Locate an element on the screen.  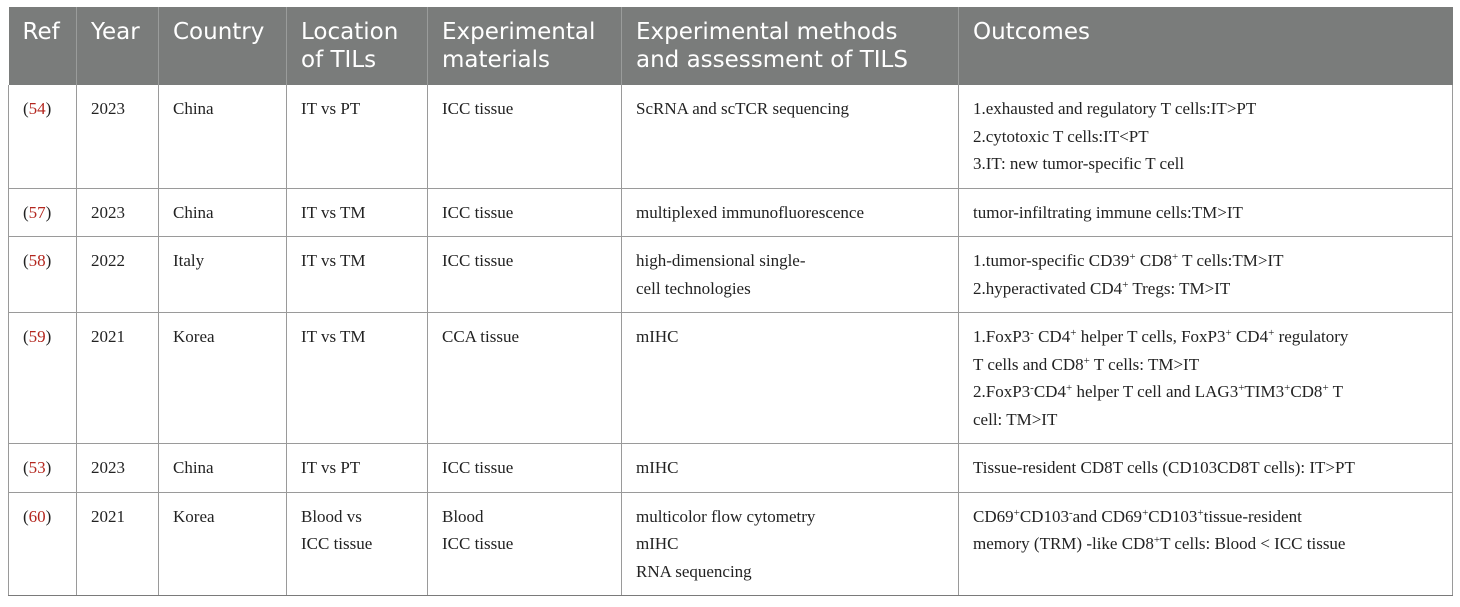
outcome-text: CD8 is located at coordinates (1306, 391).